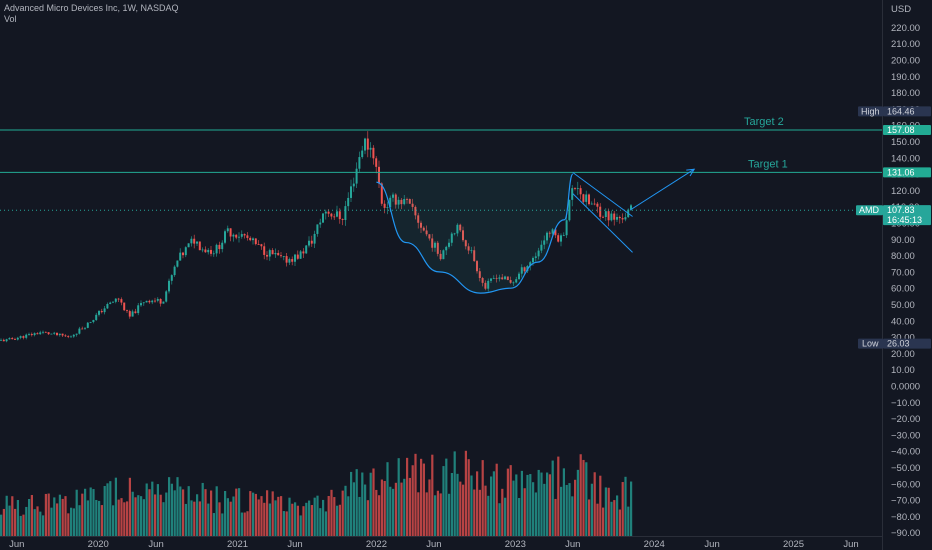 The image size is (932, 550). Describe the element at coordinates (905, 158) in the screenshot. I see `price-tick-label: 140.00` at that location.